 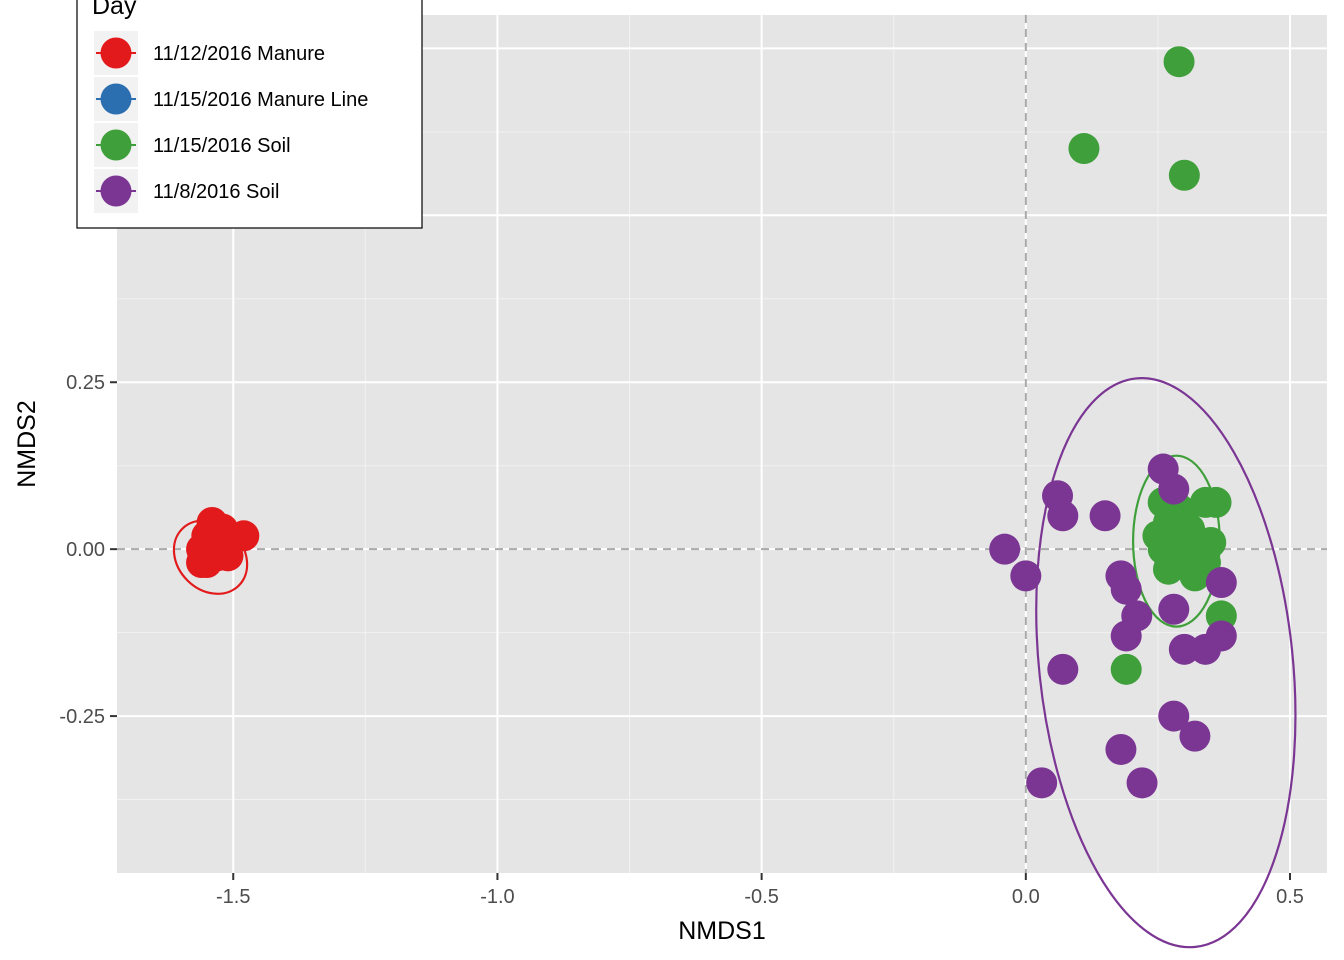 What do you see at coordinates (239, 54) in the screenshot?
I see `legend-label: 11/12/2016 Manure` at bounding box center [239, 54].